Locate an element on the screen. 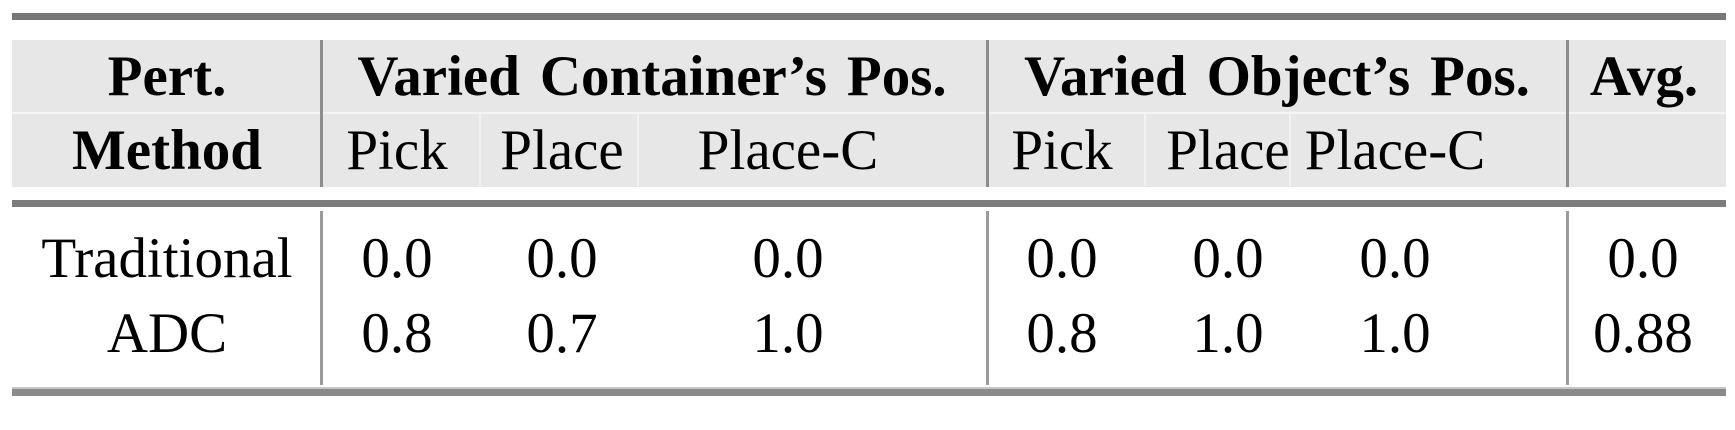  row-label-adc: ADC is located at coordinates (167, 333).